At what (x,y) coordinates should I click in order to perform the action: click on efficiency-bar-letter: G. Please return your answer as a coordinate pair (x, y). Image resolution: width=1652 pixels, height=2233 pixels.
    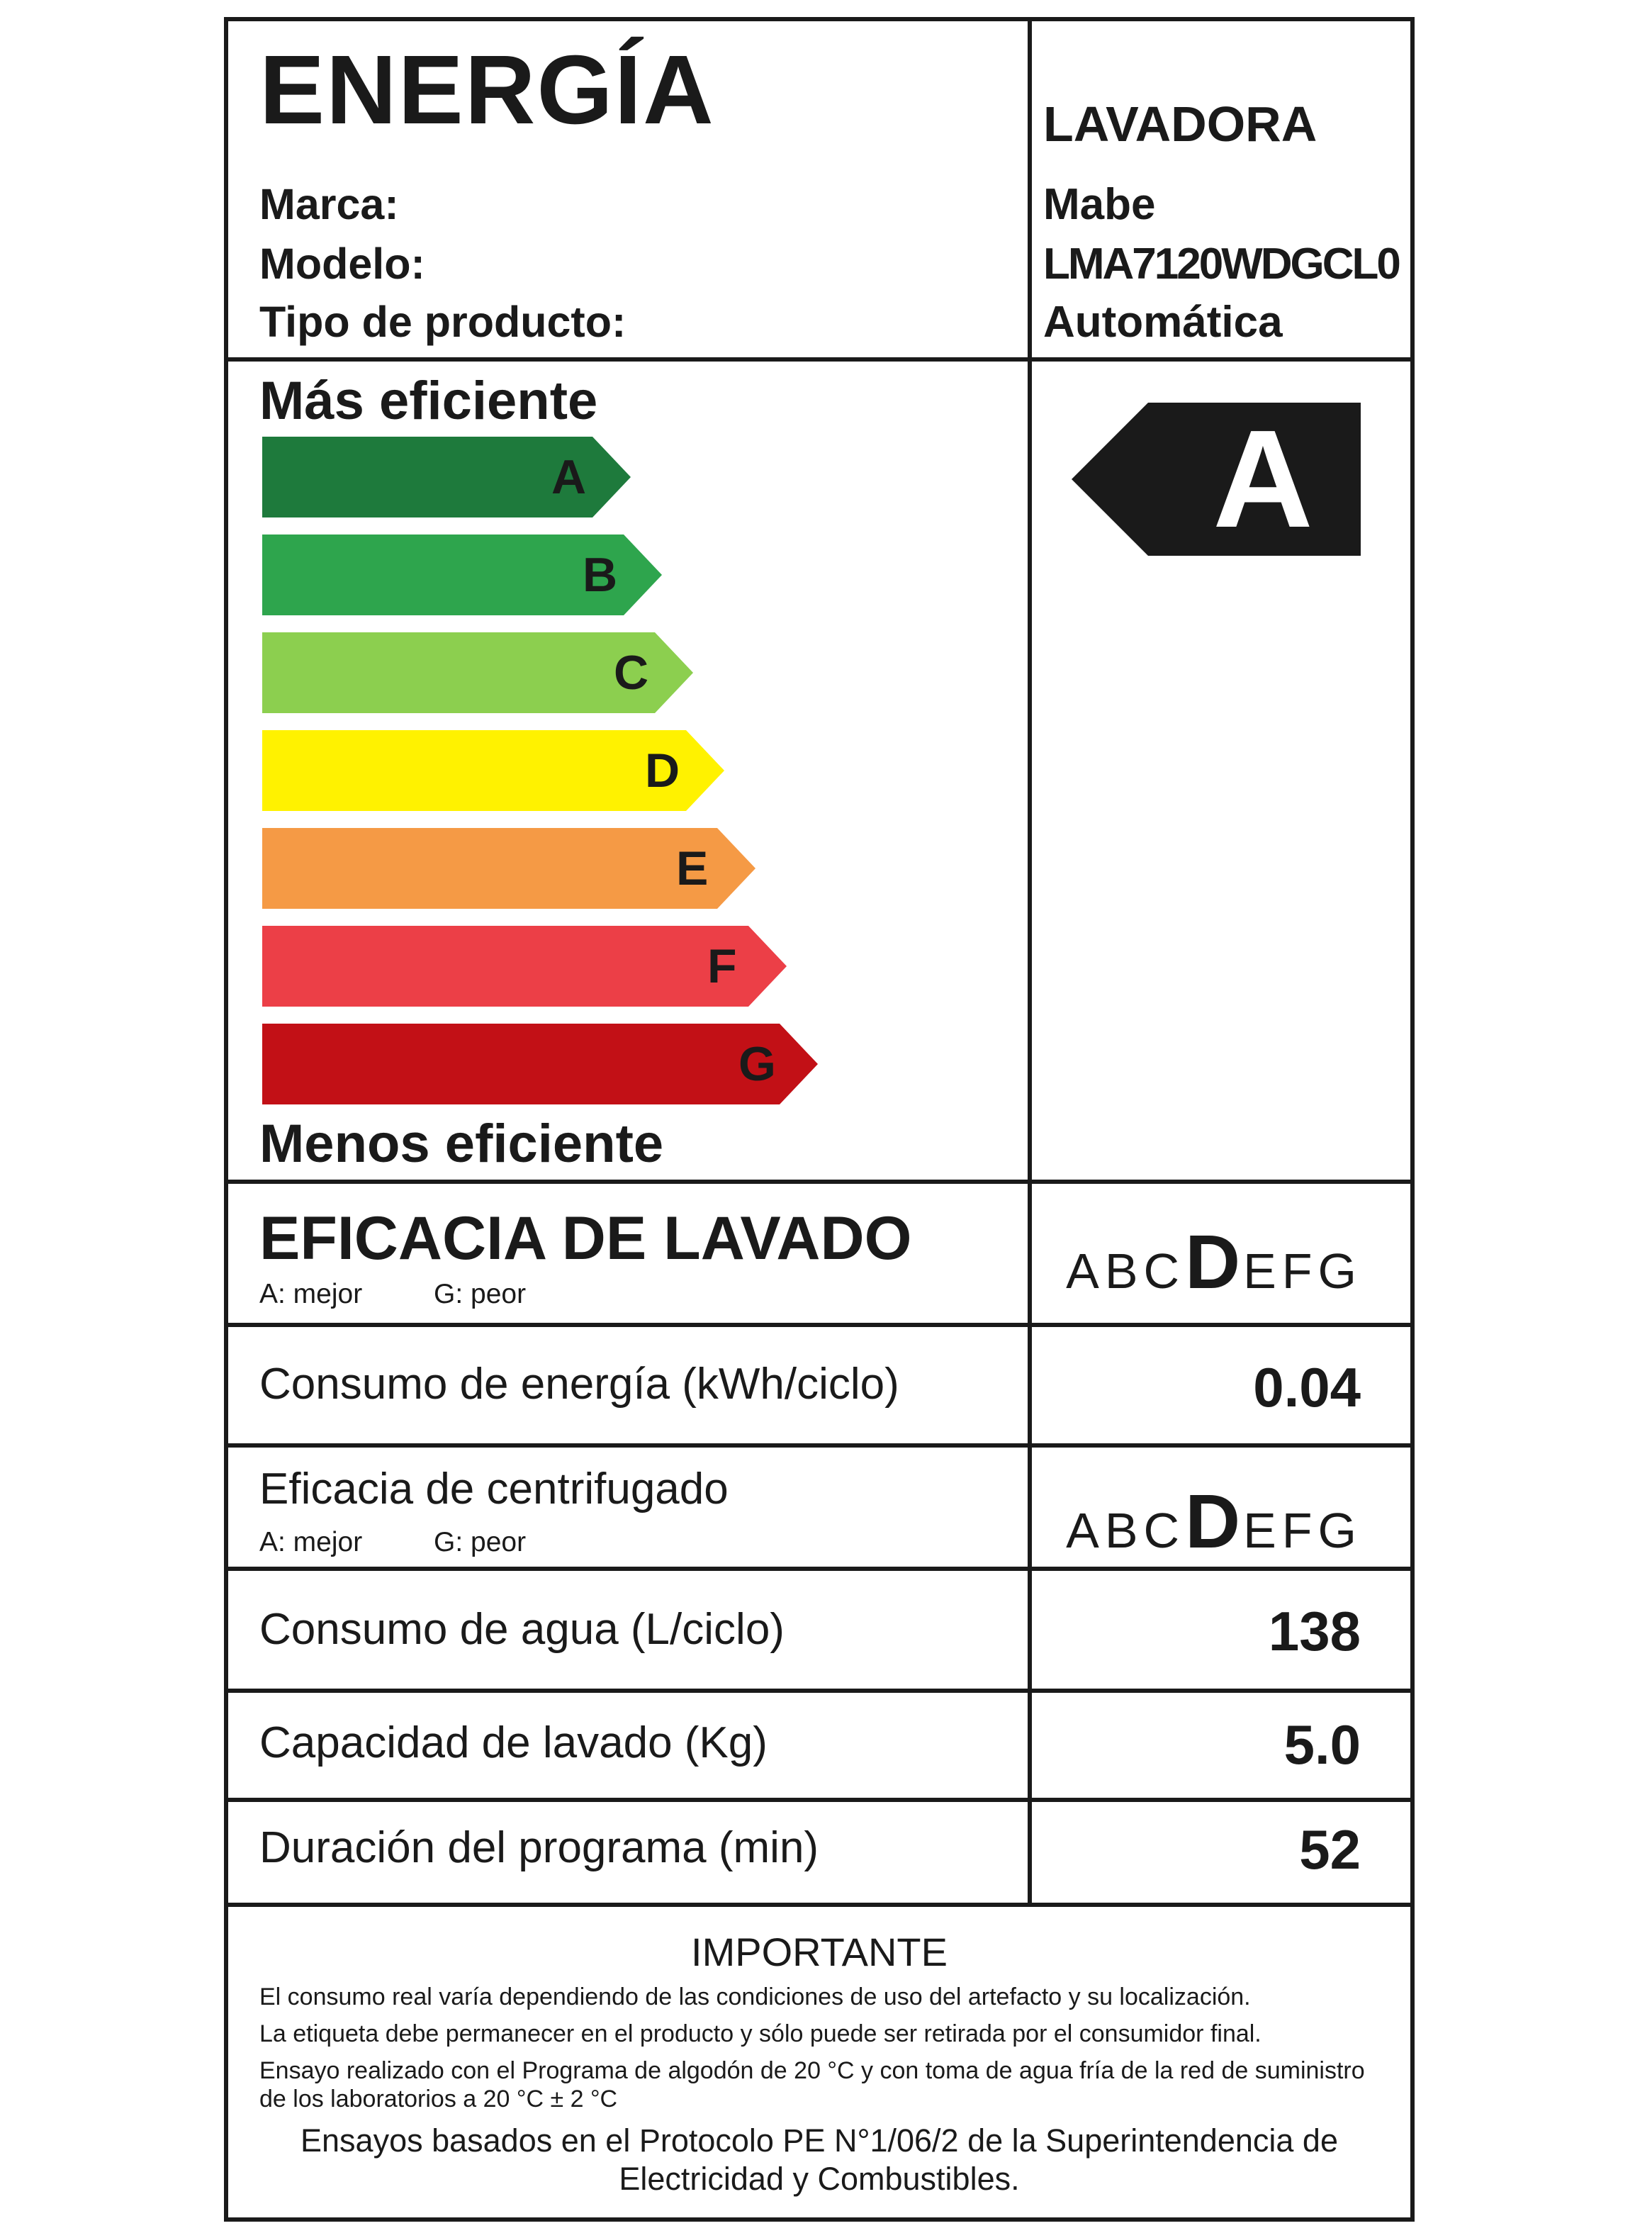
    Looking at the image, I should click on (757, 1064).